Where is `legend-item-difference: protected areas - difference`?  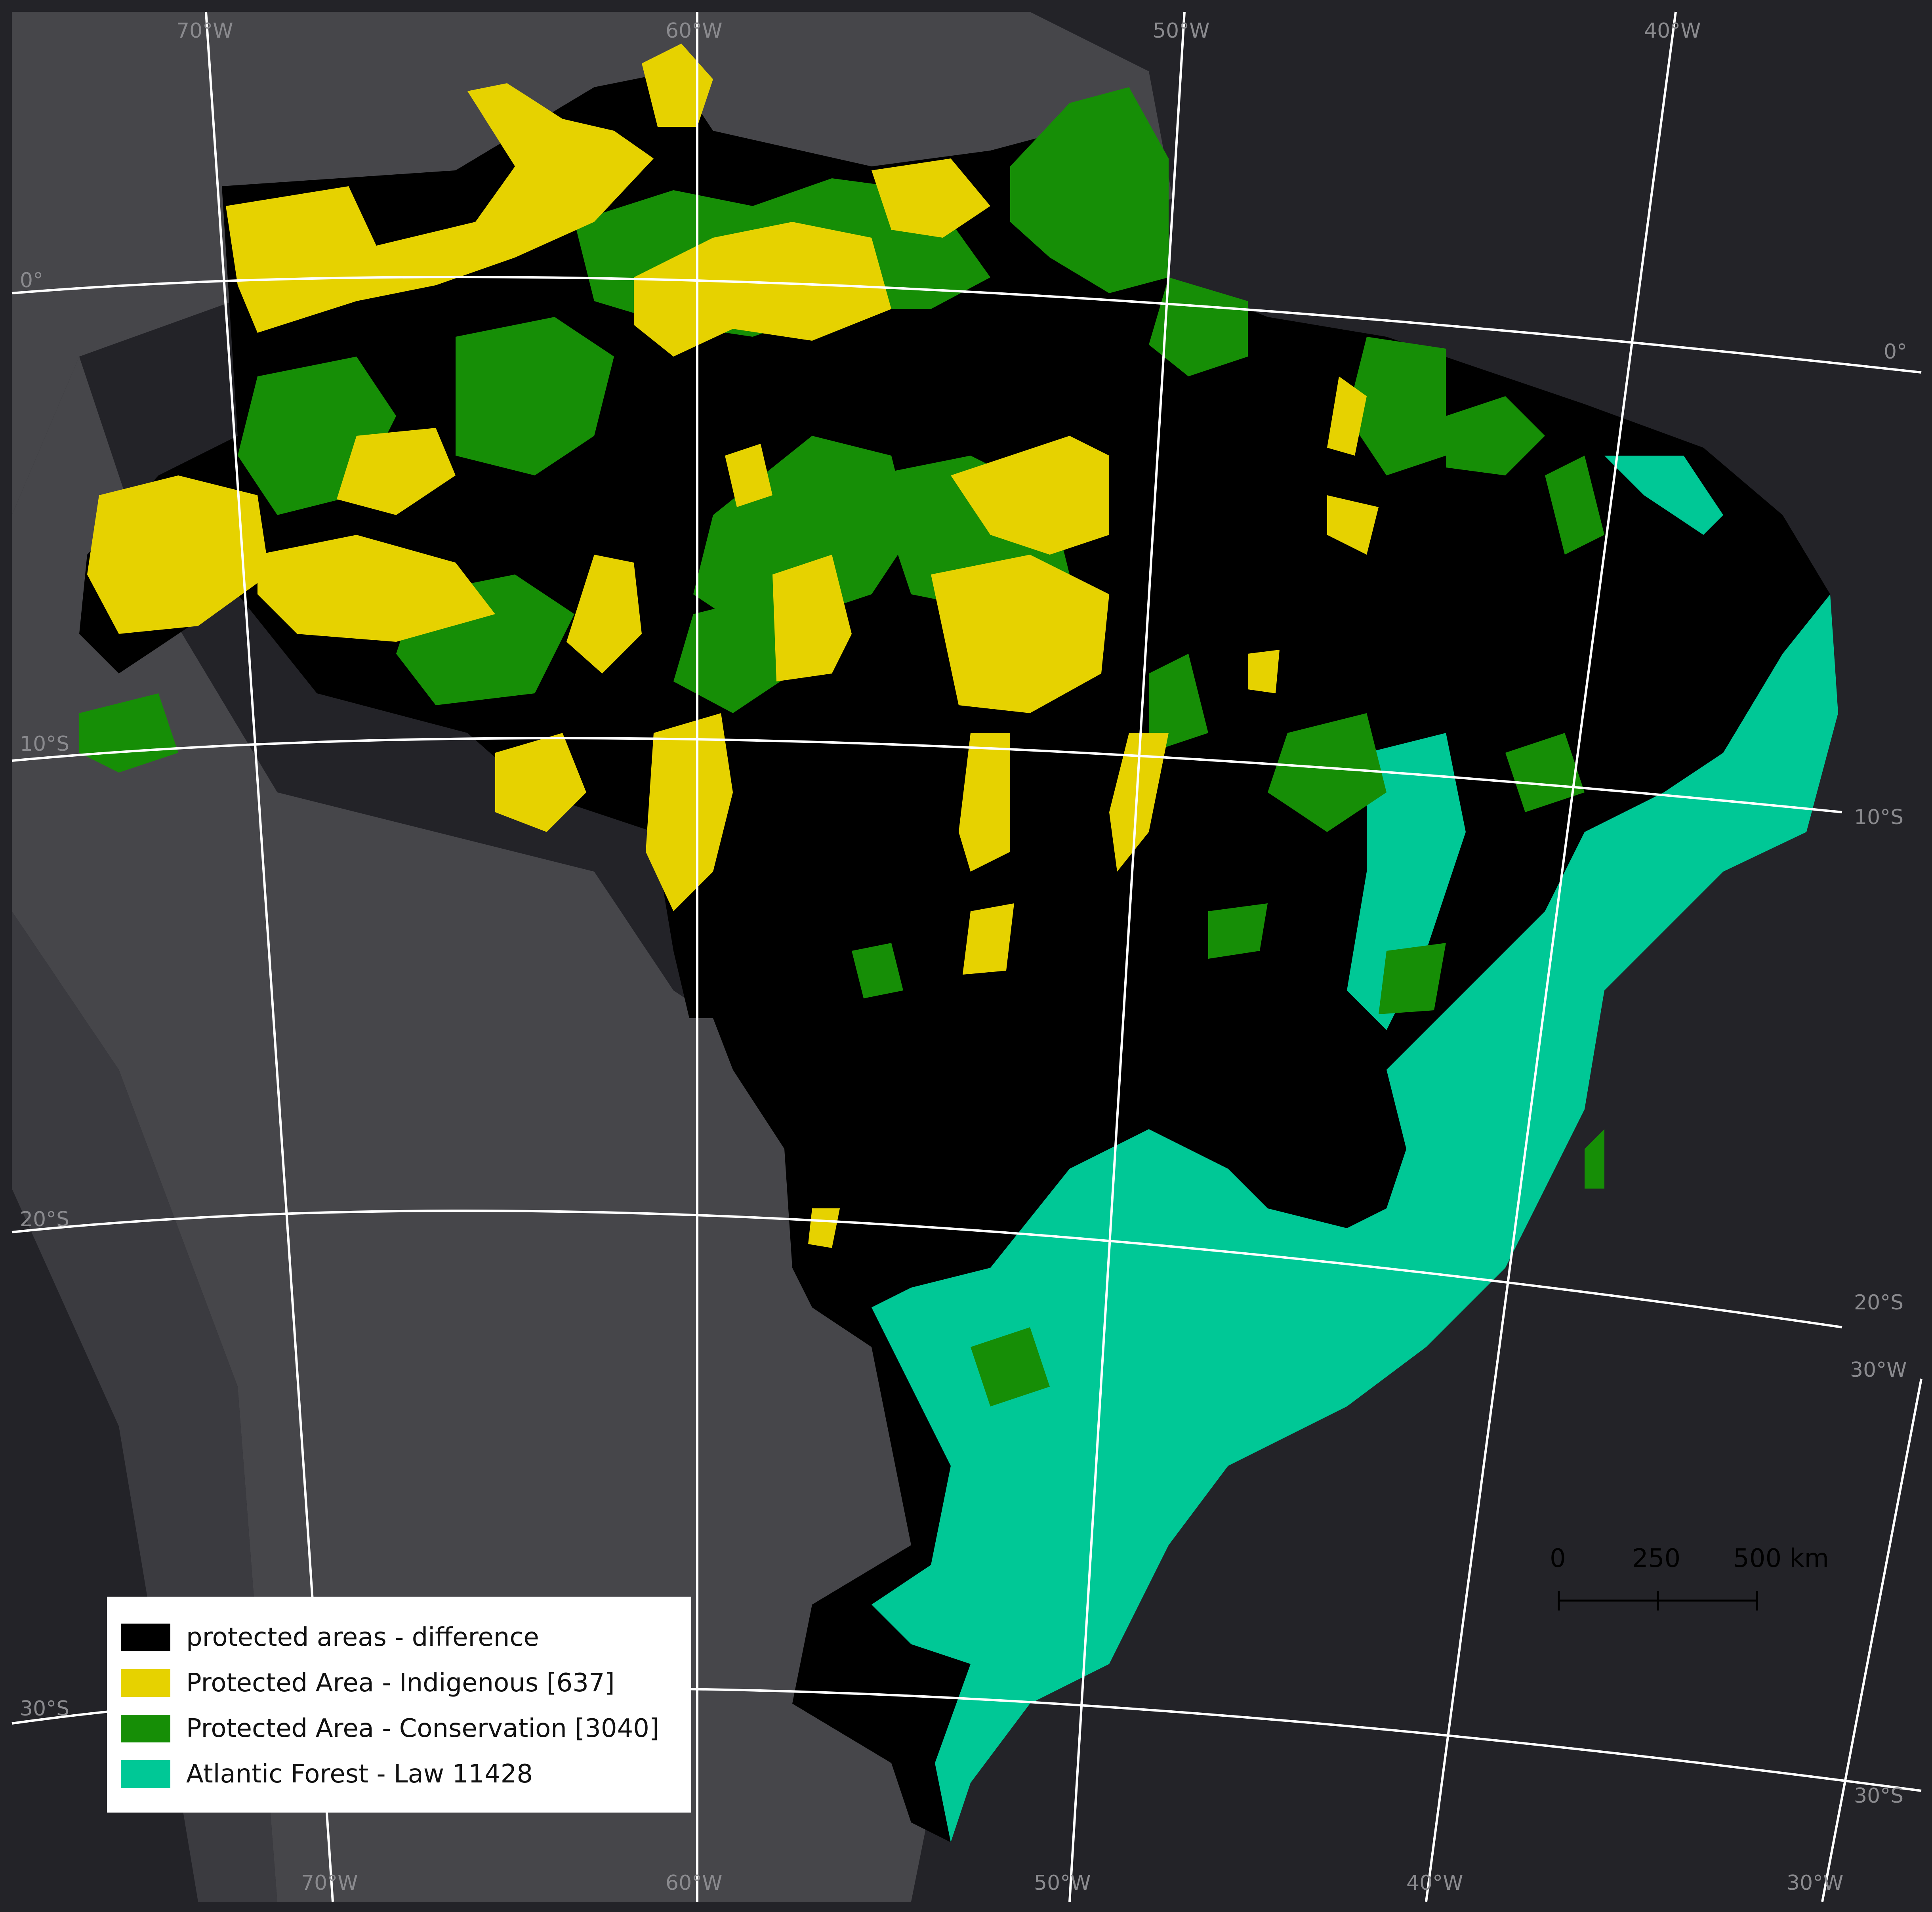
legend-item-difference: protected areas - difference is located at coordinates (406, 1637).